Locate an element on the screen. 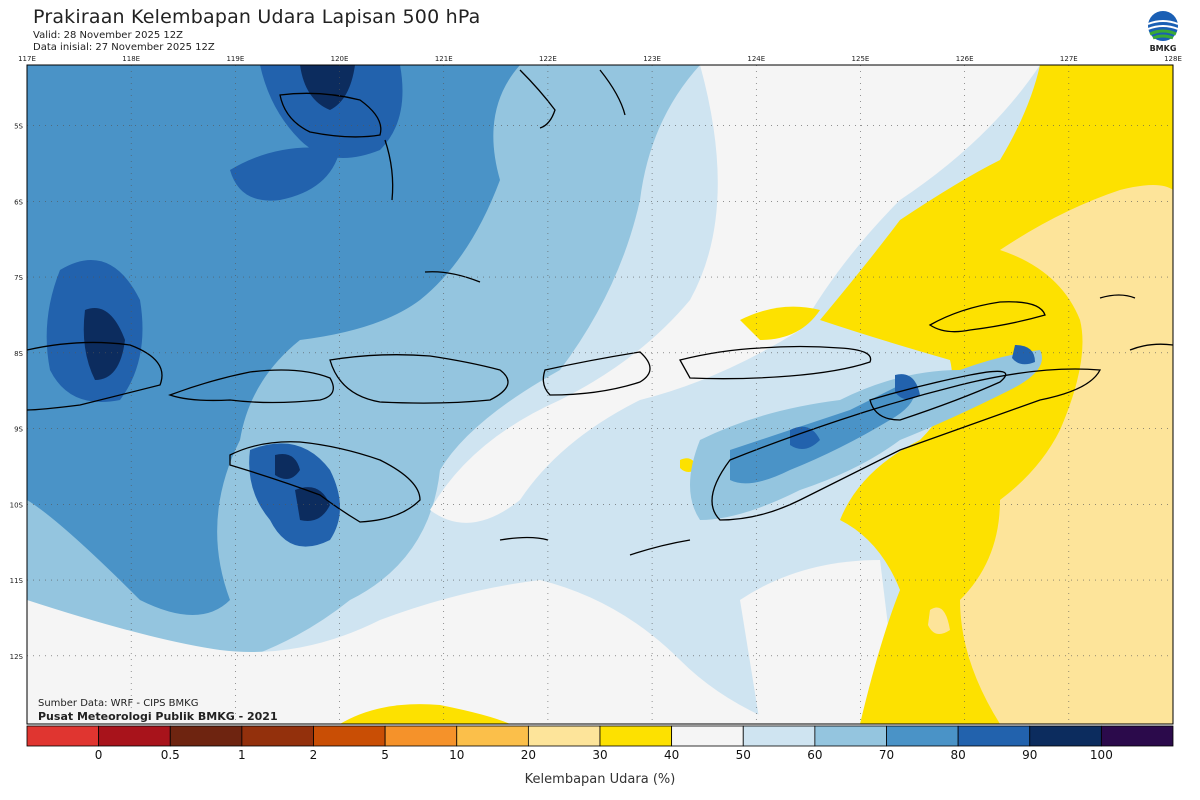  colorbar-label: 50 is located at coordinates (743, 755).